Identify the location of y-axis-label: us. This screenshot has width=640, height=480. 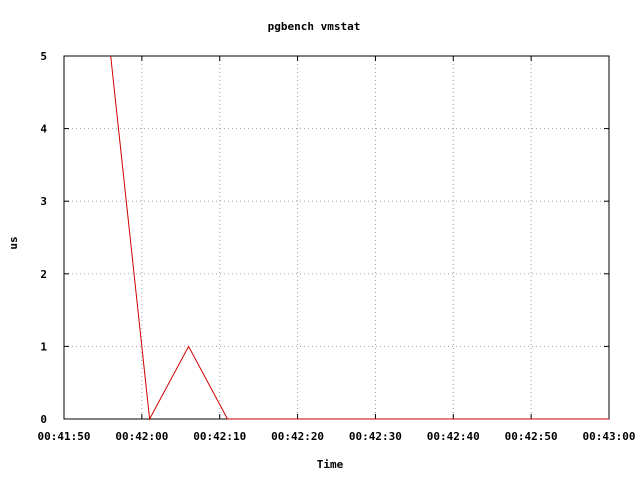
(13, 242).